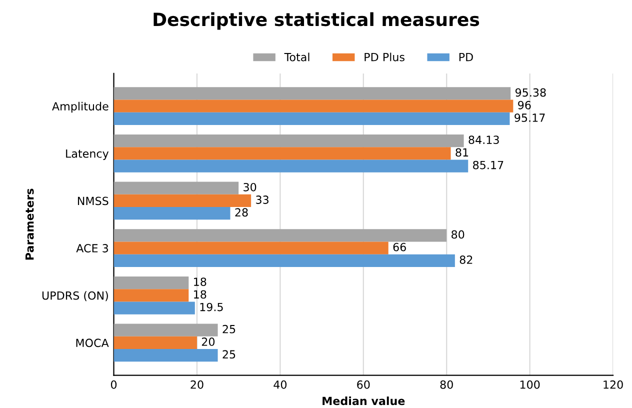 The width and height of the screenshot is (632, 408). I want to click on y-axis-title: Parameters, so click(30, 224).